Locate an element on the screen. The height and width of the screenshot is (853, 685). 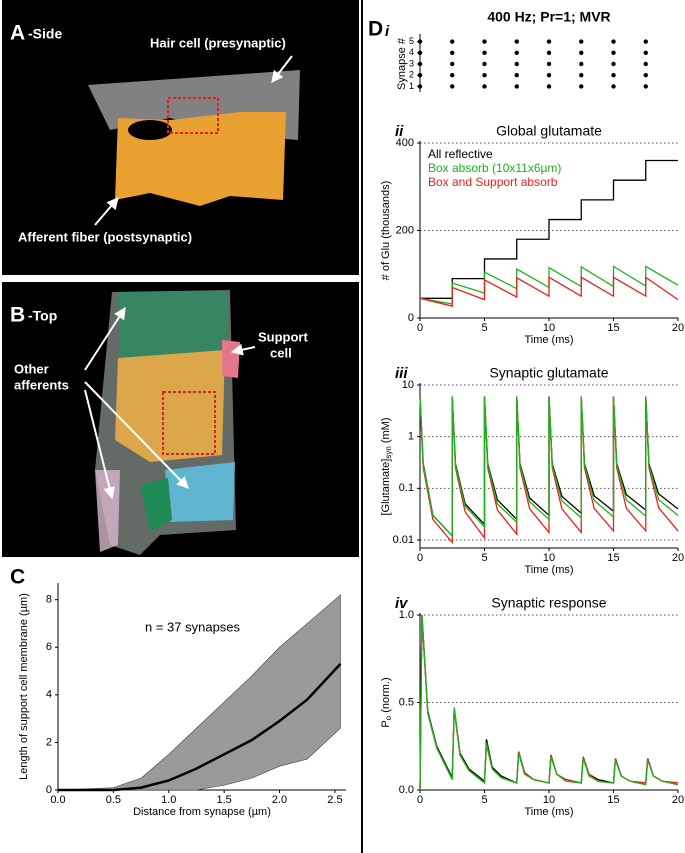
y-axis-label: Length of support cell membrane (µm) is located at coordinates (24, 686).